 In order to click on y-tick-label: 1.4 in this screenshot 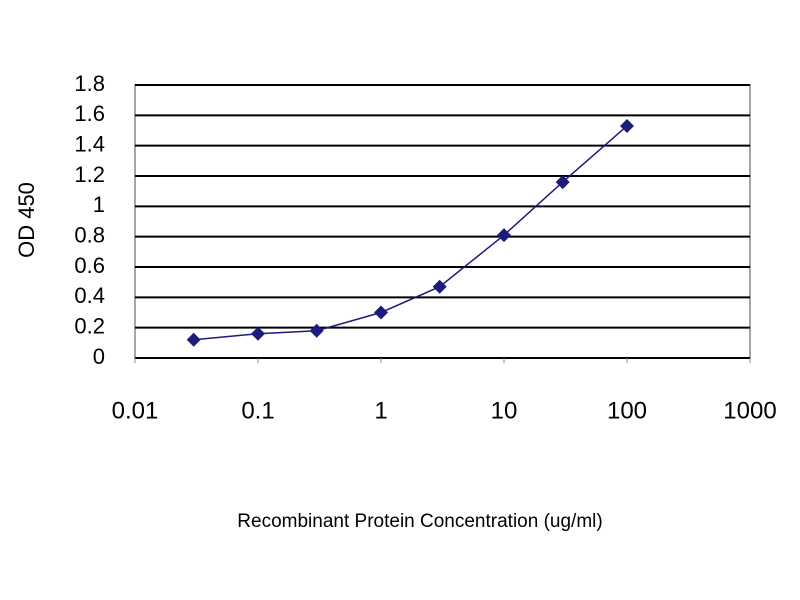, I will do `click(89, 143)`.